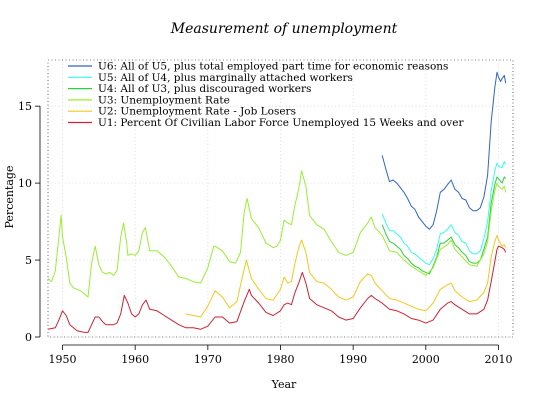 The height and width of the screenshot is (405, 540). What do you see at coordinates (353, 359) in the screenshot?
I see `x-tick-label: 1990` at bounding box center [353, 359].